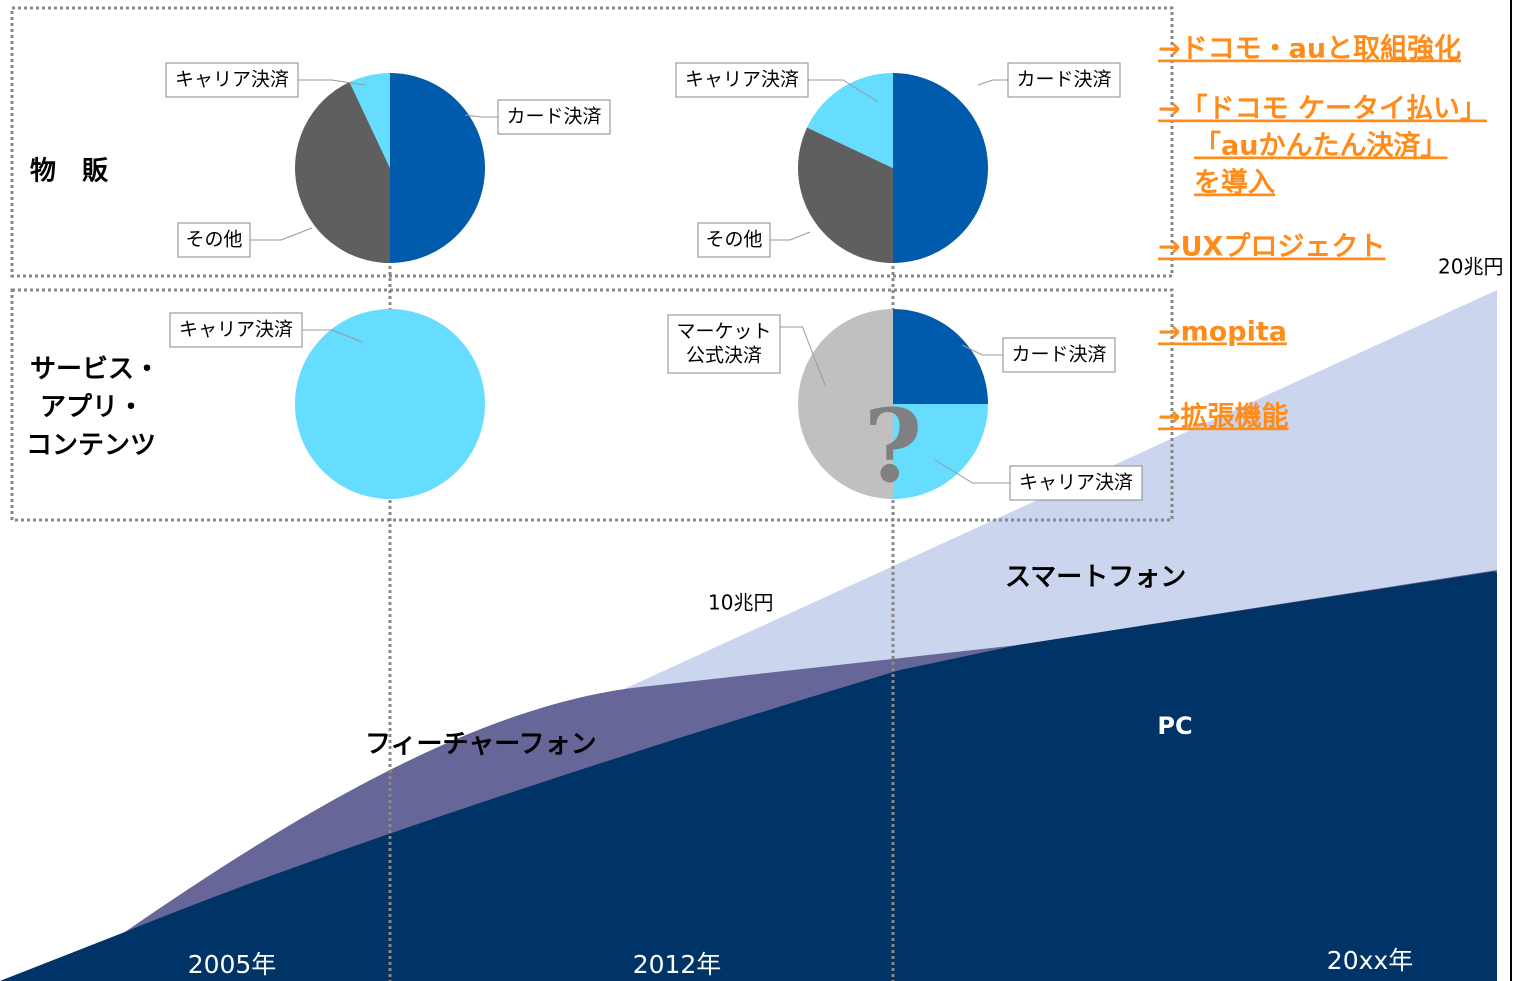  I want to click on market-size: 10兆円, so click(740, 603).